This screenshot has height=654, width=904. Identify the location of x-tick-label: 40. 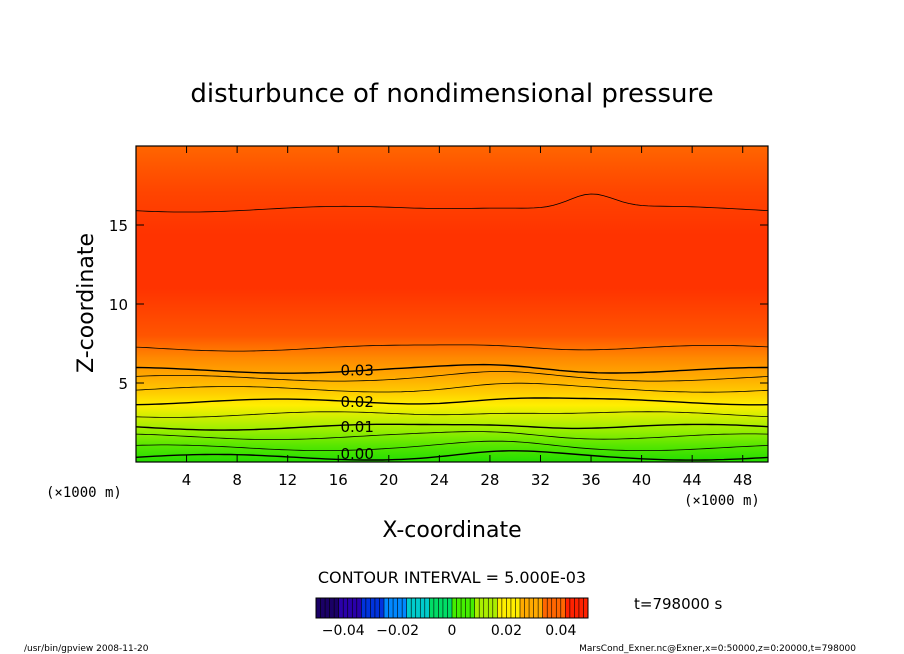
(641, 480).